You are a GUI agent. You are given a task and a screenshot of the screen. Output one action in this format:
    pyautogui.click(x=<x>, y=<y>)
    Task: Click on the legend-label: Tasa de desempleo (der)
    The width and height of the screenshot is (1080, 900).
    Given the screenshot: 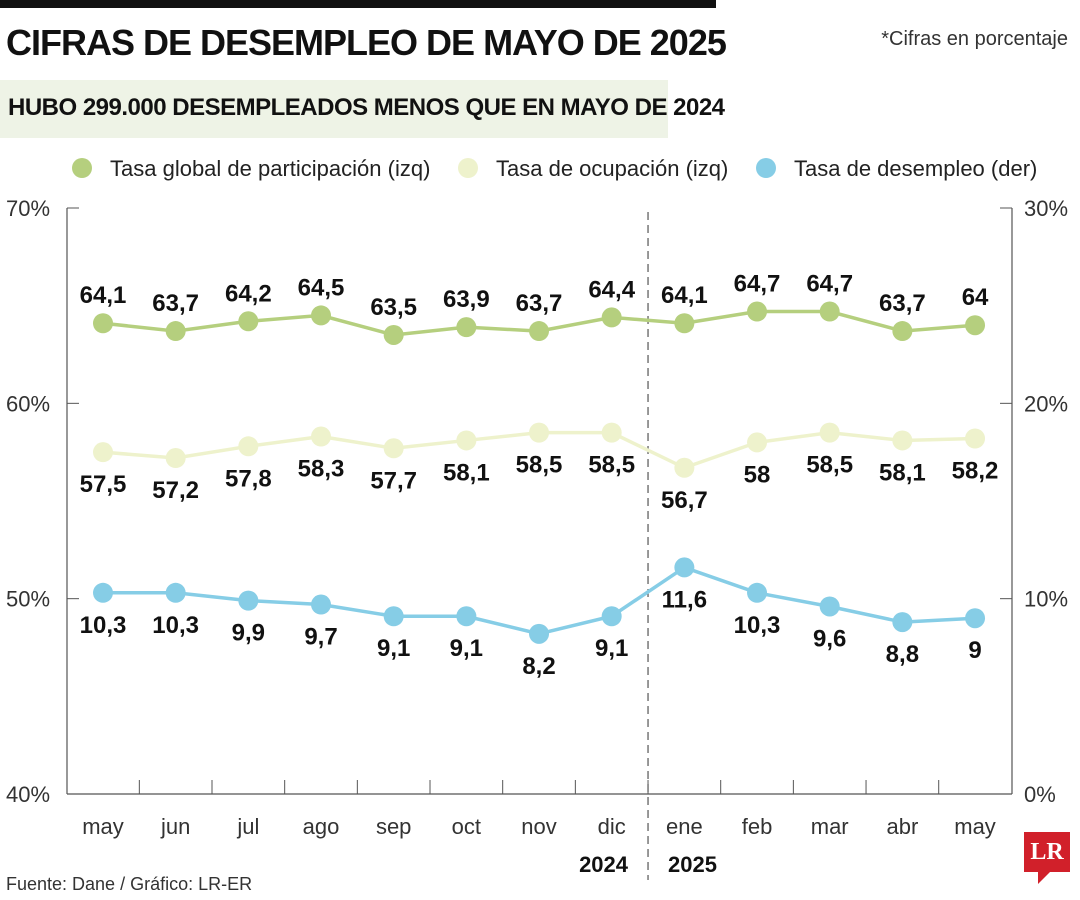 What is the action you would take?
    pyautogui.click(x=915, y=168)
    